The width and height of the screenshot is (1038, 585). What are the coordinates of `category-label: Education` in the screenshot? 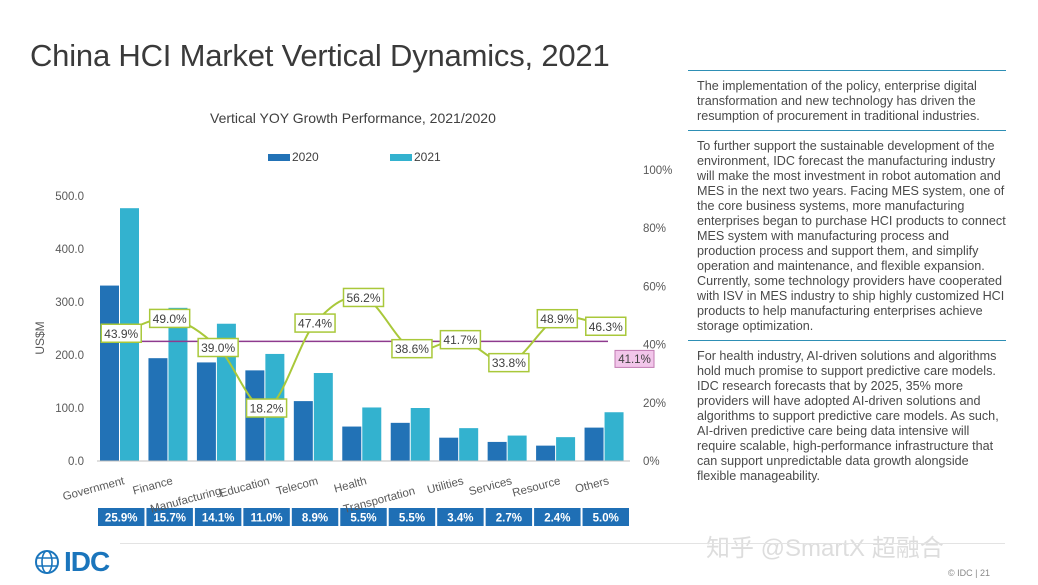 It's located at (245, 487).